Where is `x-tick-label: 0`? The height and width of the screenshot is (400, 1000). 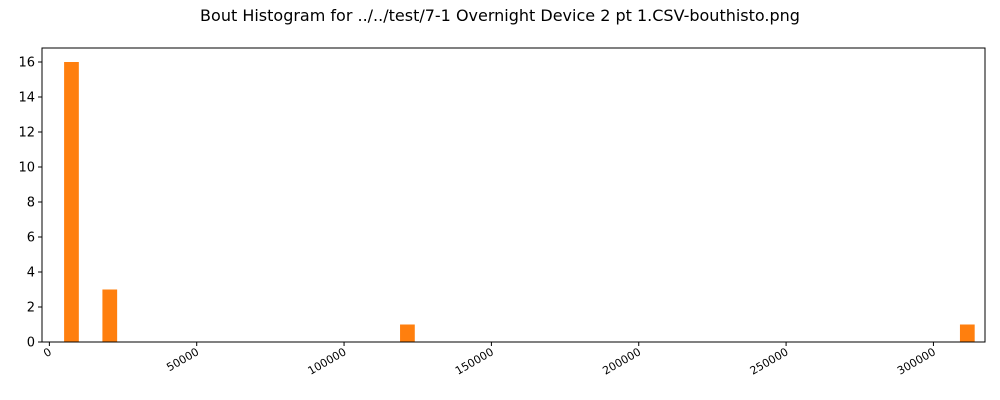
x-tick-label: 0 is located at coordinates (47, 352).